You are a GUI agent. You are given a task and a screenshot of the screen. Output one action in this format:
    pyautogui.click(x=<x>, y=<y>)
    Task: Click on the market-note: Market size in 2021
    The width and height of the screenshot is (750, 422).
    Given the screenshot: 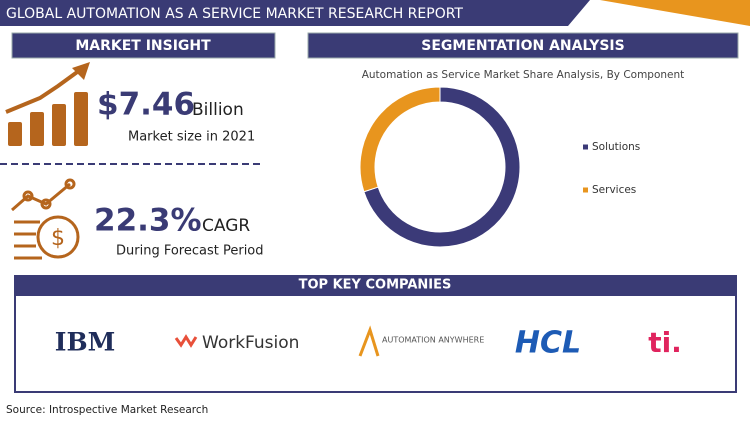 What is the action you would take?
    pyautogui.click(x=191, y=137)
    